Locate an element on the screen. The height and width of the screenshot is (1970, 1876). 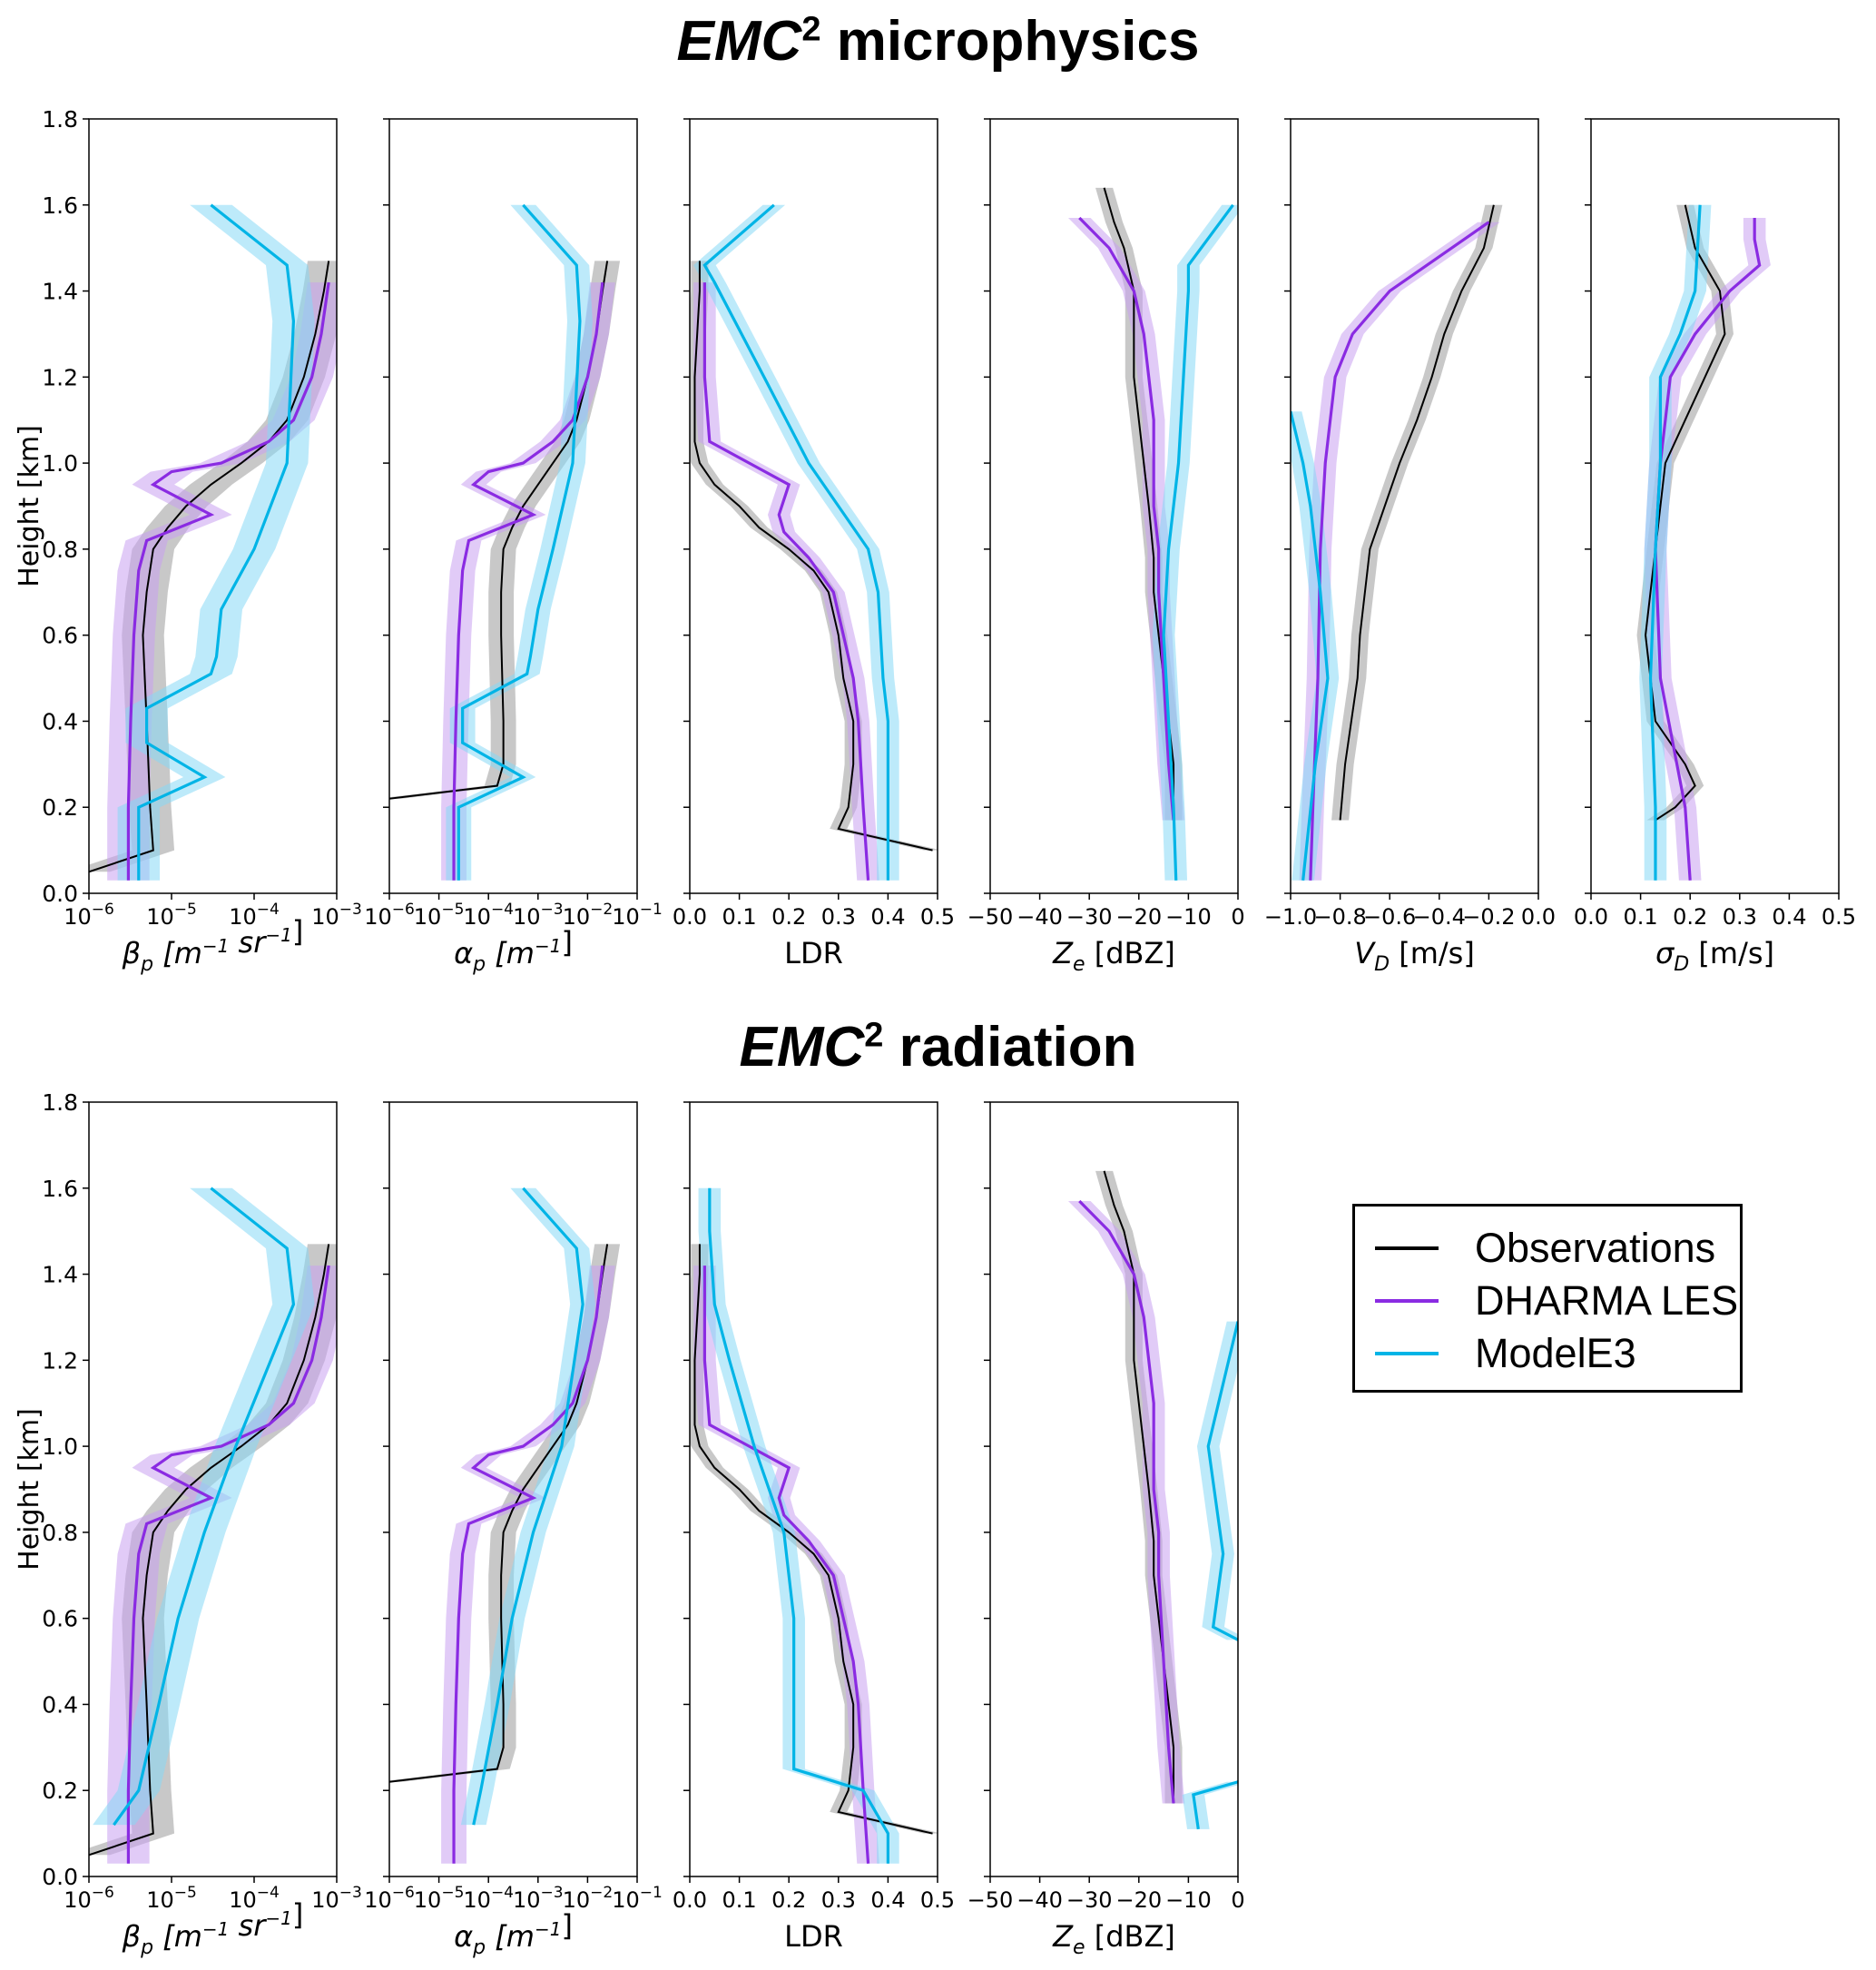
line-observations-micro-ldr is located at coordinates (813, 556).